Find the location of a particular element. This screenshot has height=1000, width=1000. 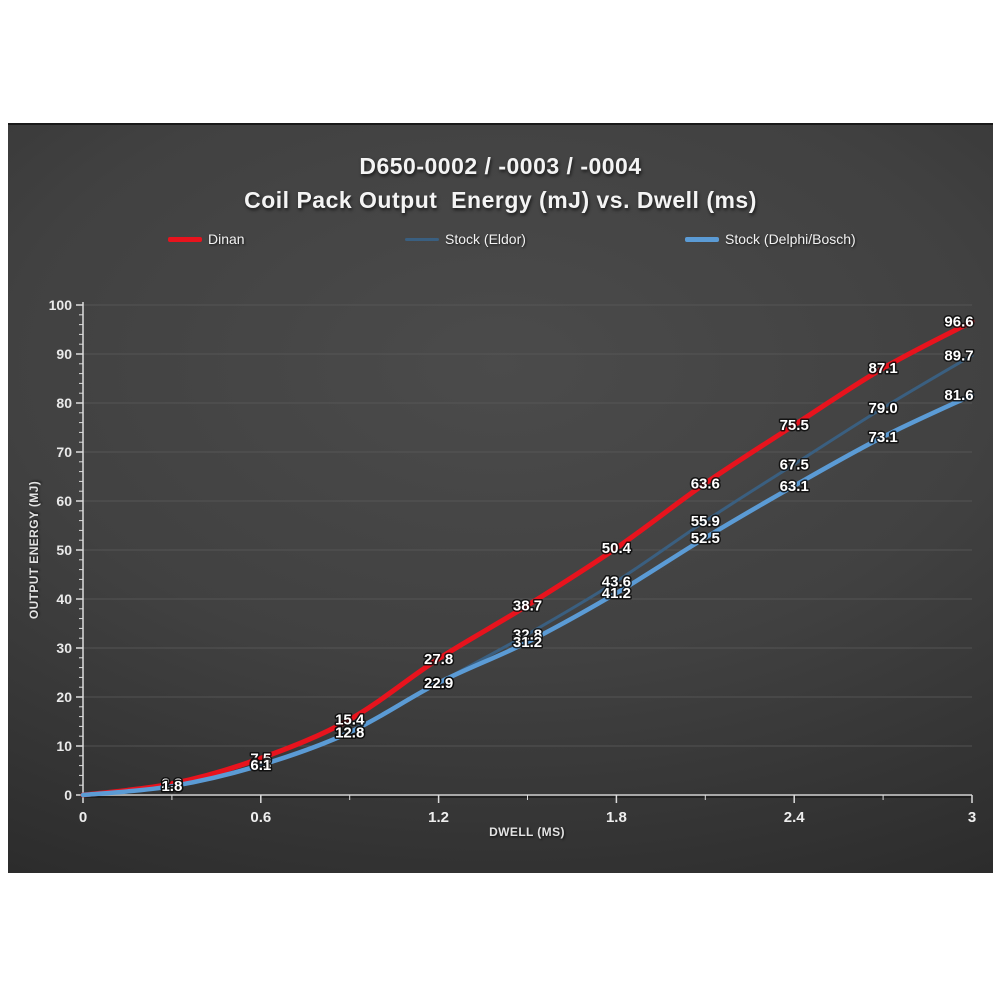

x-tick-label: 0 is located at coordinates (83, 817).